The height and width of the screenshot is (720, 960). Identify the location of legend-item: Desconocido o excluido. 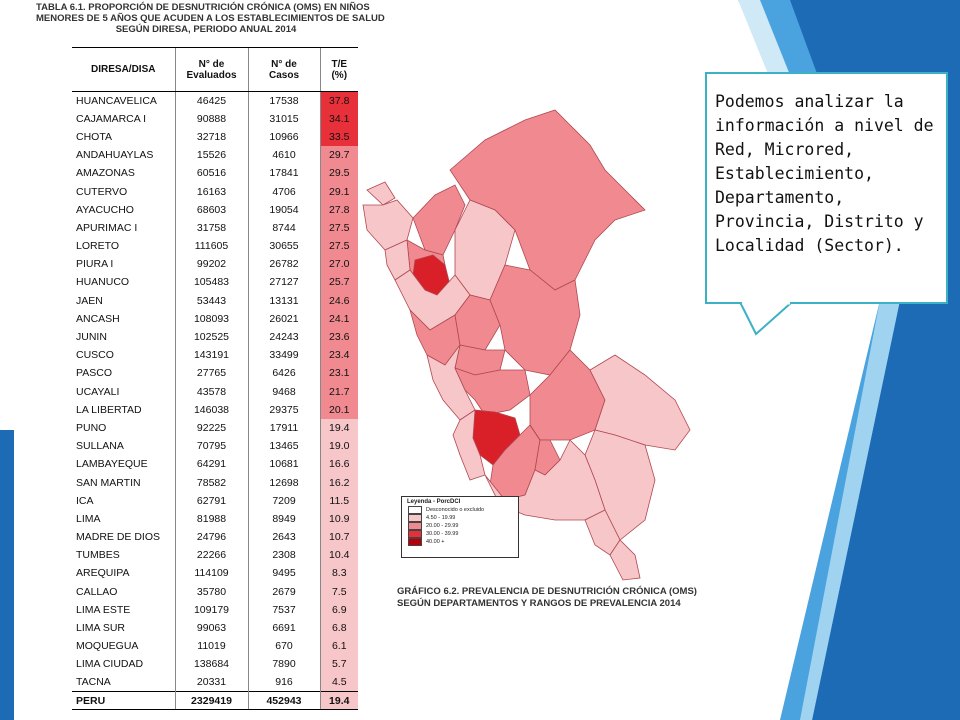
(463, 510).